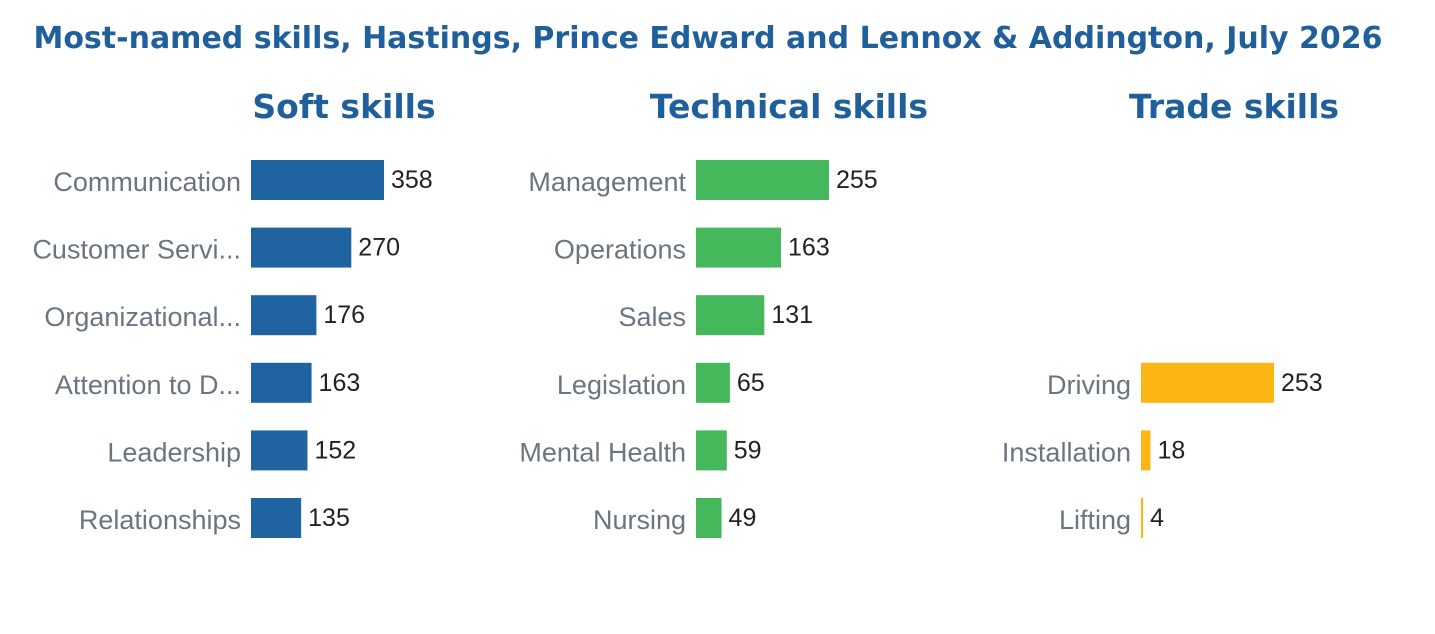  I want to click on category-label: Nursing, so click(639, 520).